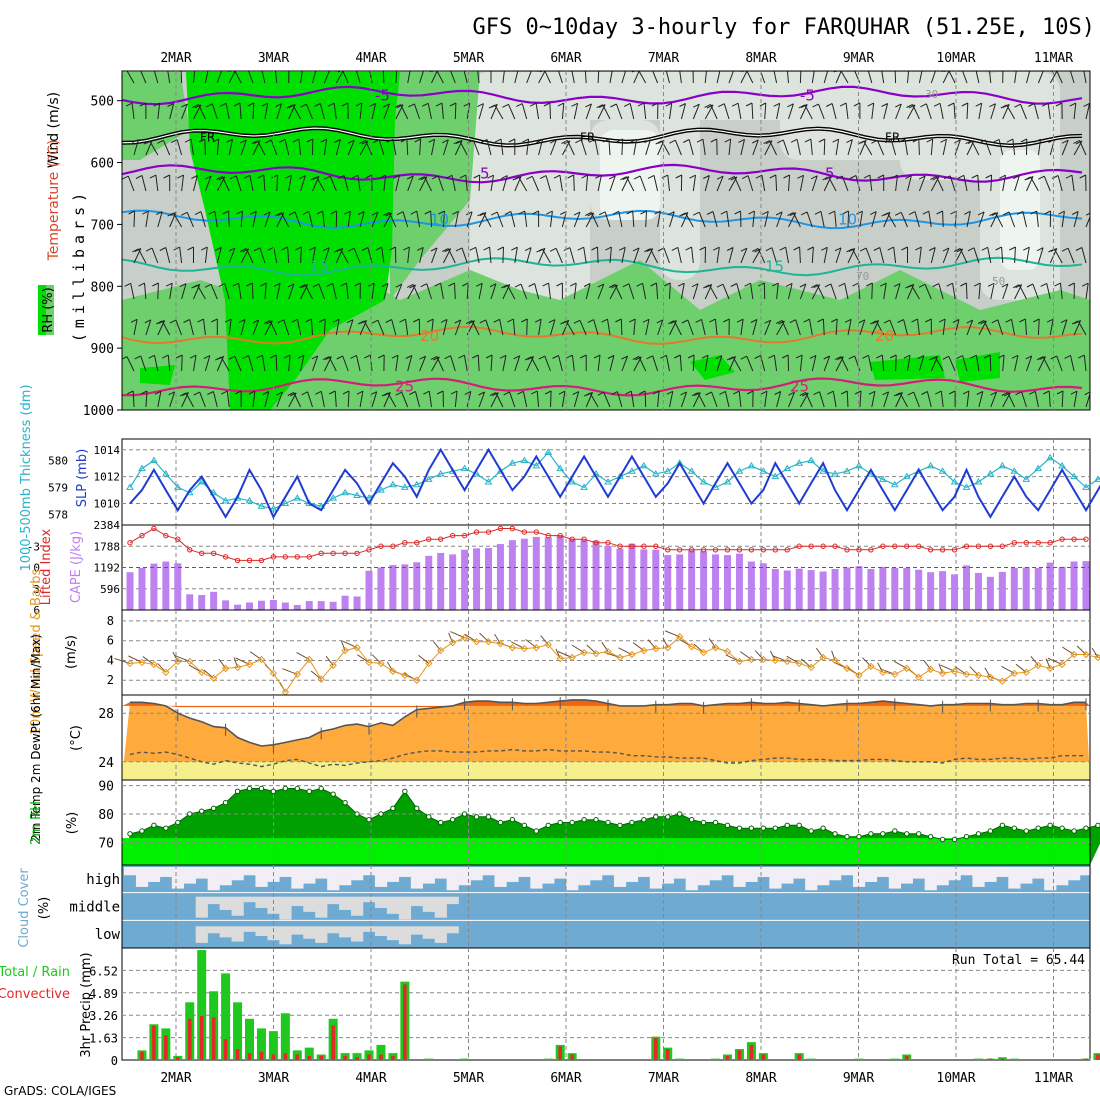 The width and height of the screenshot is (1100, 1100). What do you see at coordinates (36, 652) in the screenshot?
I see `wind10-label: 10m Wind Speed & Barbs` at bounding box center [36, 652].